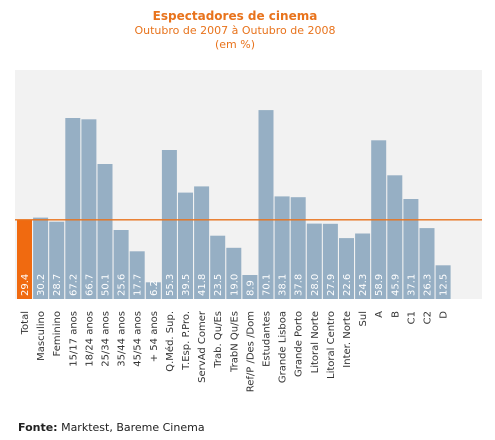 This screenshot has height=440, width=495. Describe the element at coordinates (138, 339) in the screenshot. I see `category-label-7: 45/54 anos` at that location.